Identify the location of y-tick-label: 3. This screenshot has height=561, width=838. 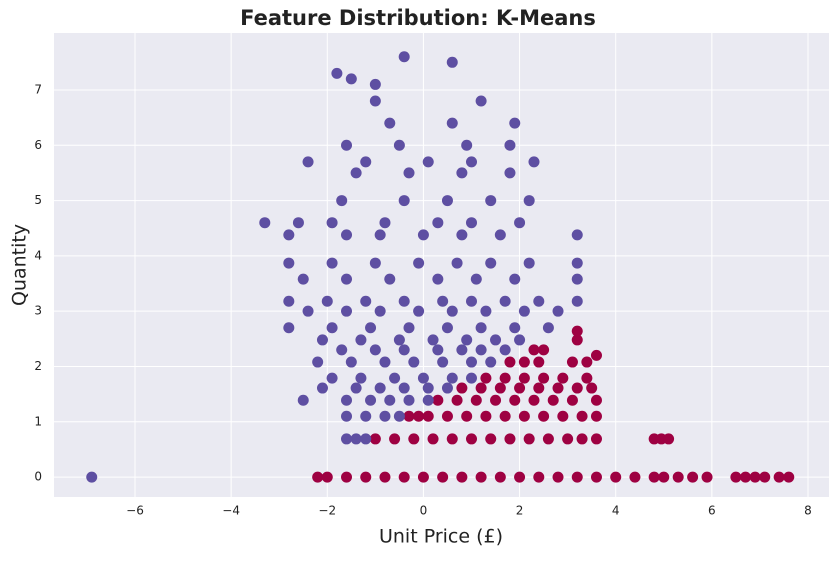
(38, 311).